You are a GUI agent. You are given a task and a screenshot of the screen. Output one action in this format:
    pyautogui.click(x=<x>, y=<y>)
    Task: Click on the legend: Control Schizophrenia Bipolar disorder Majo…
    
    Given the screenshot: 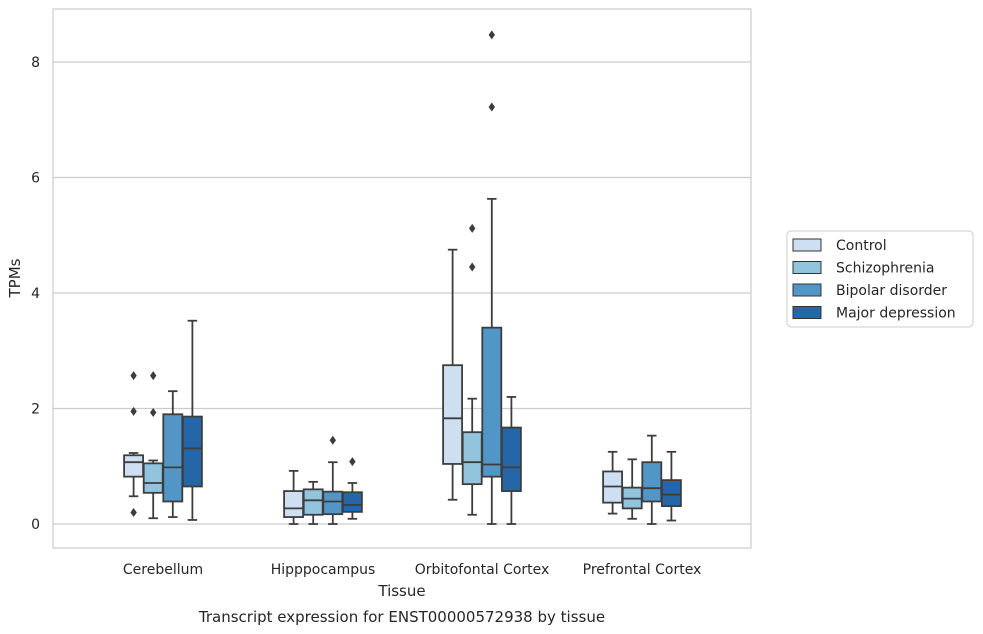 What is the action you would take?
    pyautogui.click(x=880, y=279)
    